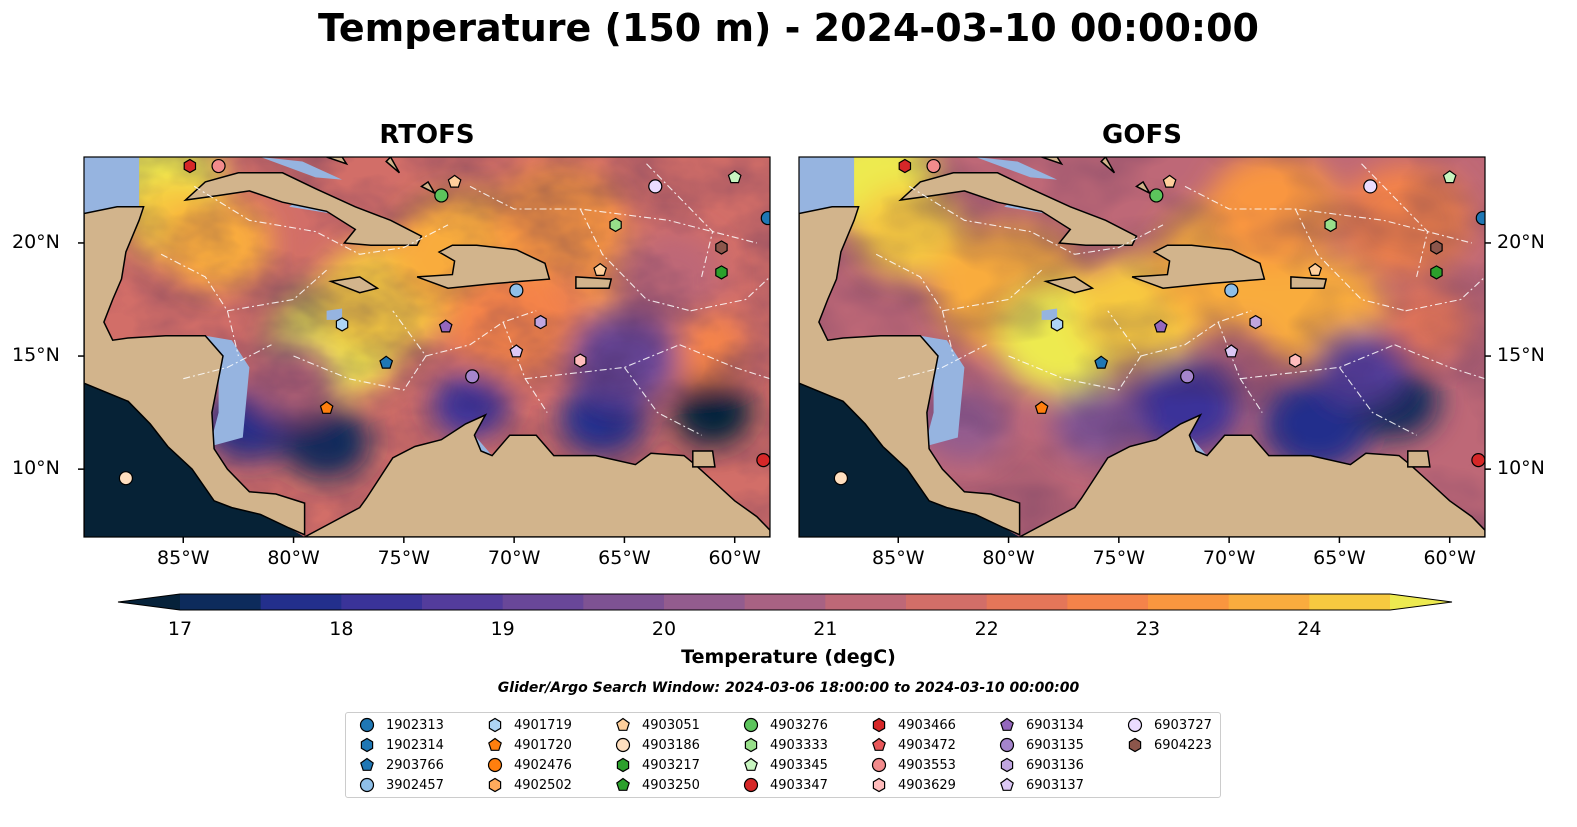  What do you see at coordinates (293, 558) in the screenshot?
I see `lon-tick-label: 80°W` at bounding box center [293, 558].